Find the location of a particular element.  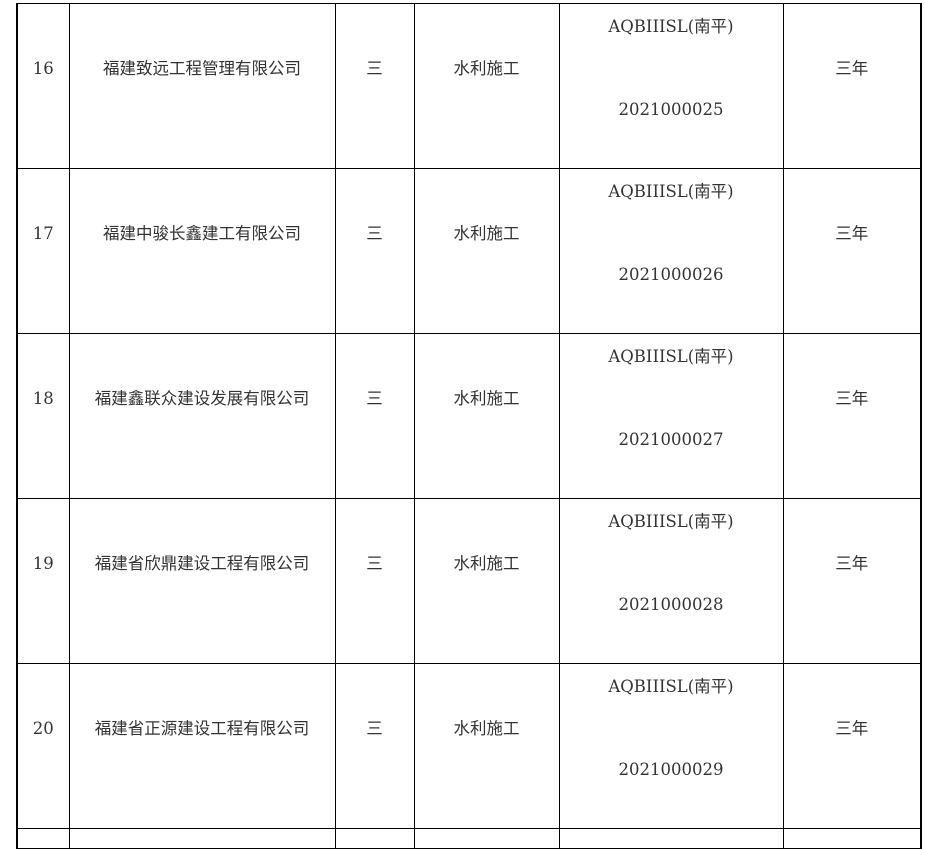

company-name: 福建中骏长鑫建工有限公司 is located at coordinates (202, 233).